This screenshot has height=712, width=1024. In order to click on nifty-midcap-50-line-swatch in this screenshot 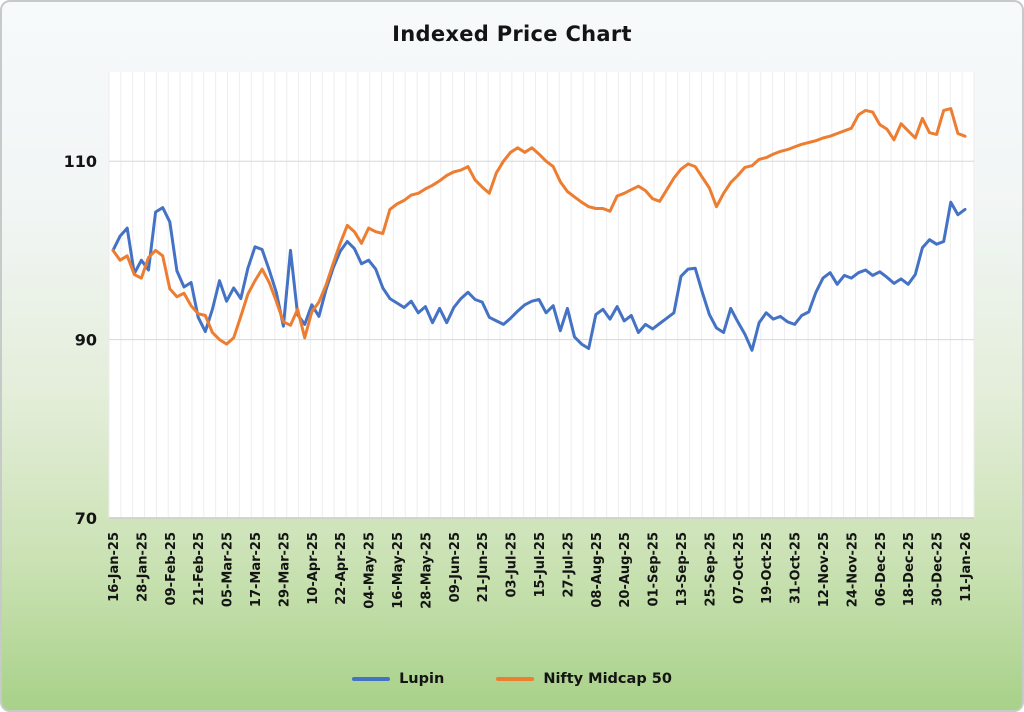, I will do `click(515, 679)`.